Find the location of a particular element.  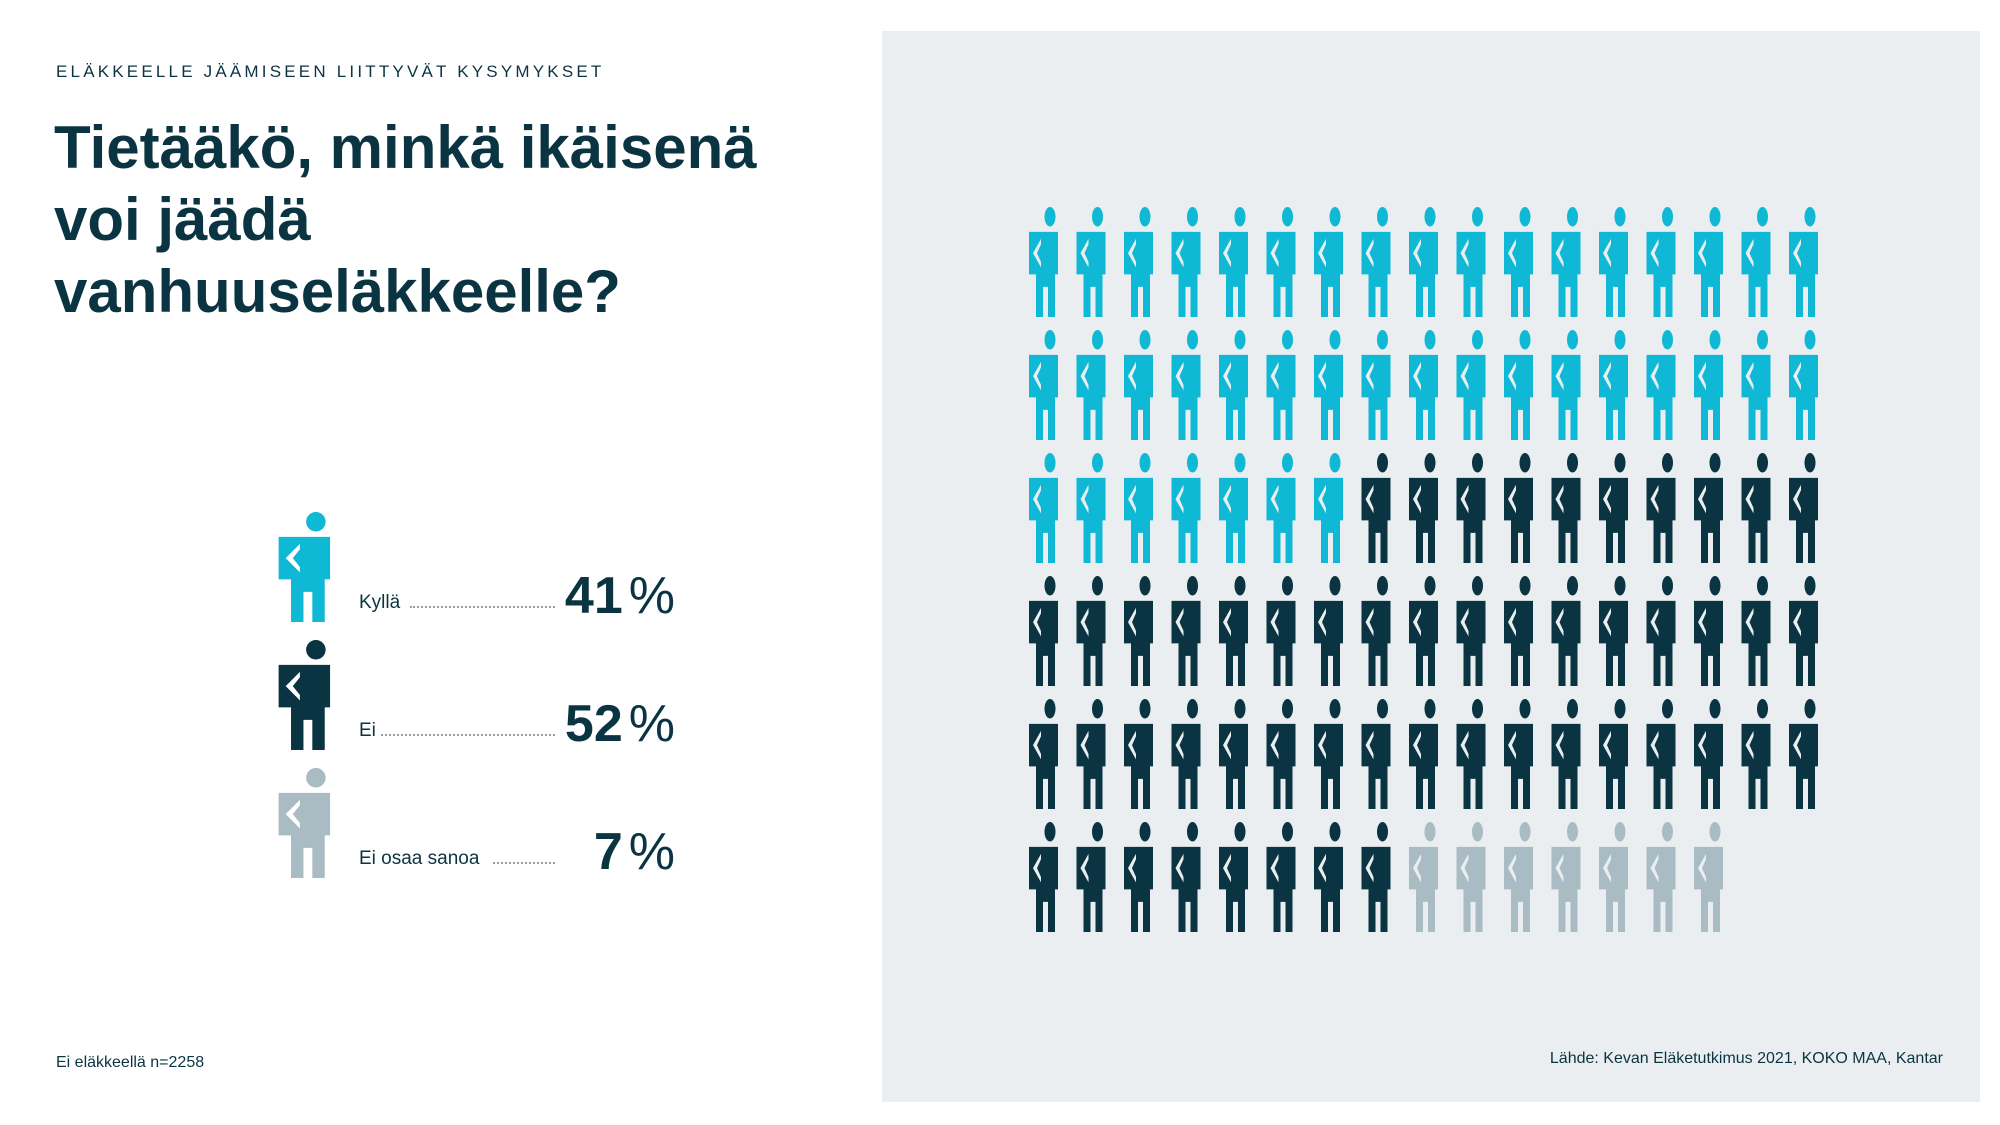

legend-value: 52% is located at coordinates (619, 724).